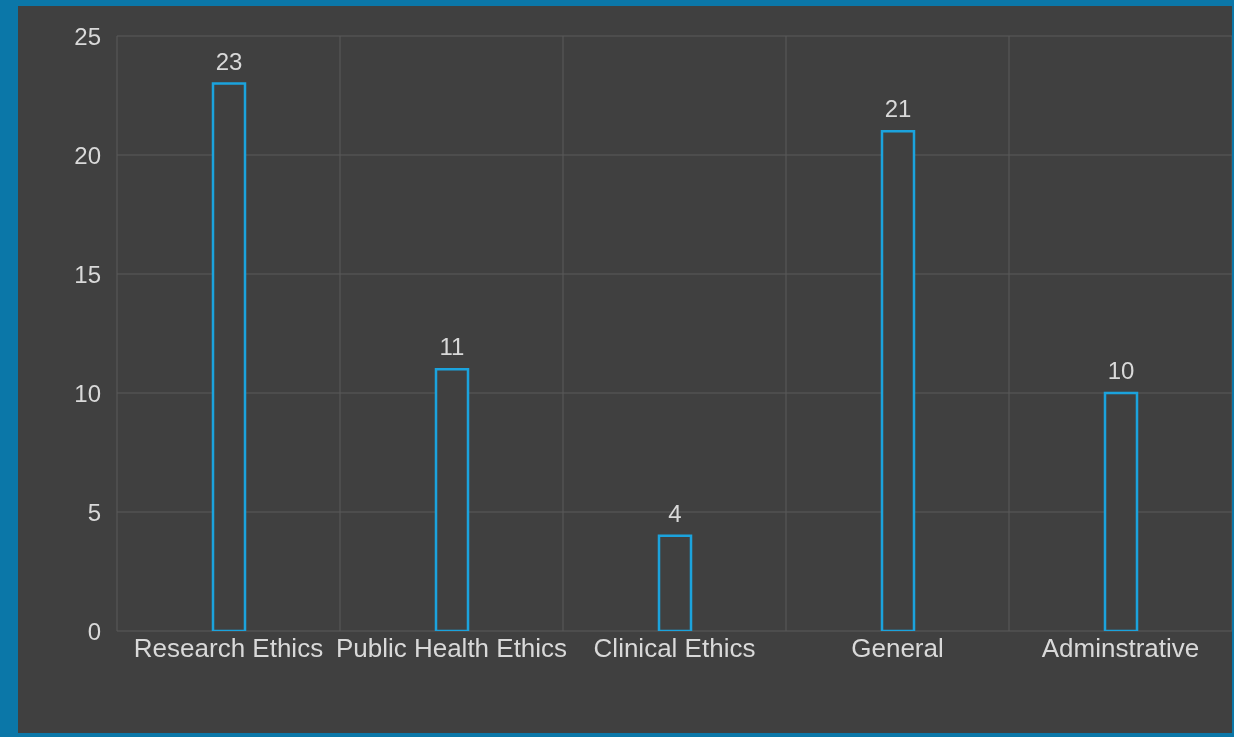 The width and height of the screenshot is (1234, 737). I want to click on x-tick-label: Clinical Ethics, so click(674, 648).